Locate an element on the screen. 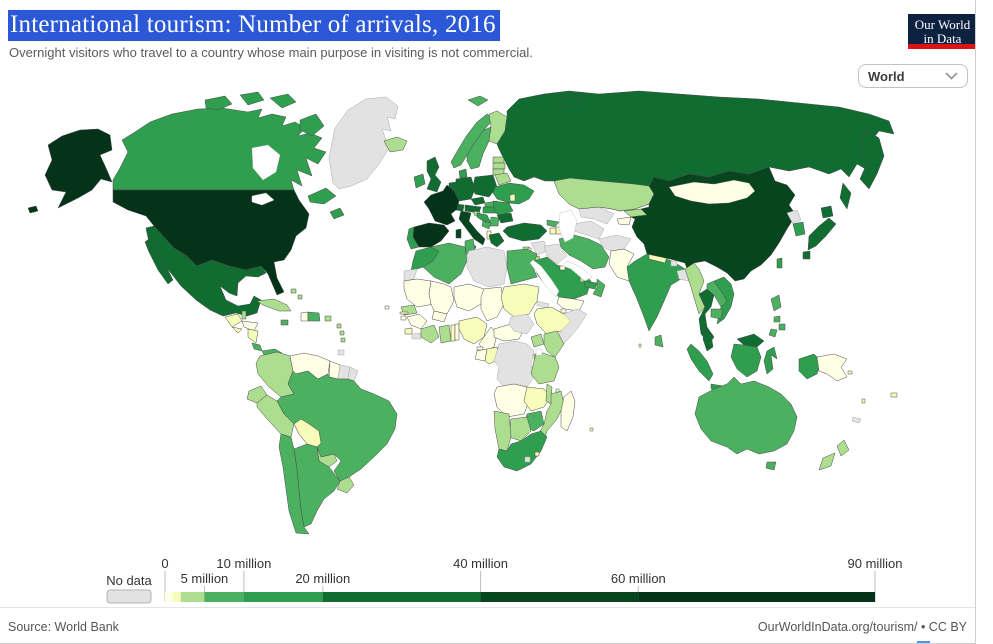 This screenshot has width=993, height=644. country-fiji is located at coordinates (894, 395).